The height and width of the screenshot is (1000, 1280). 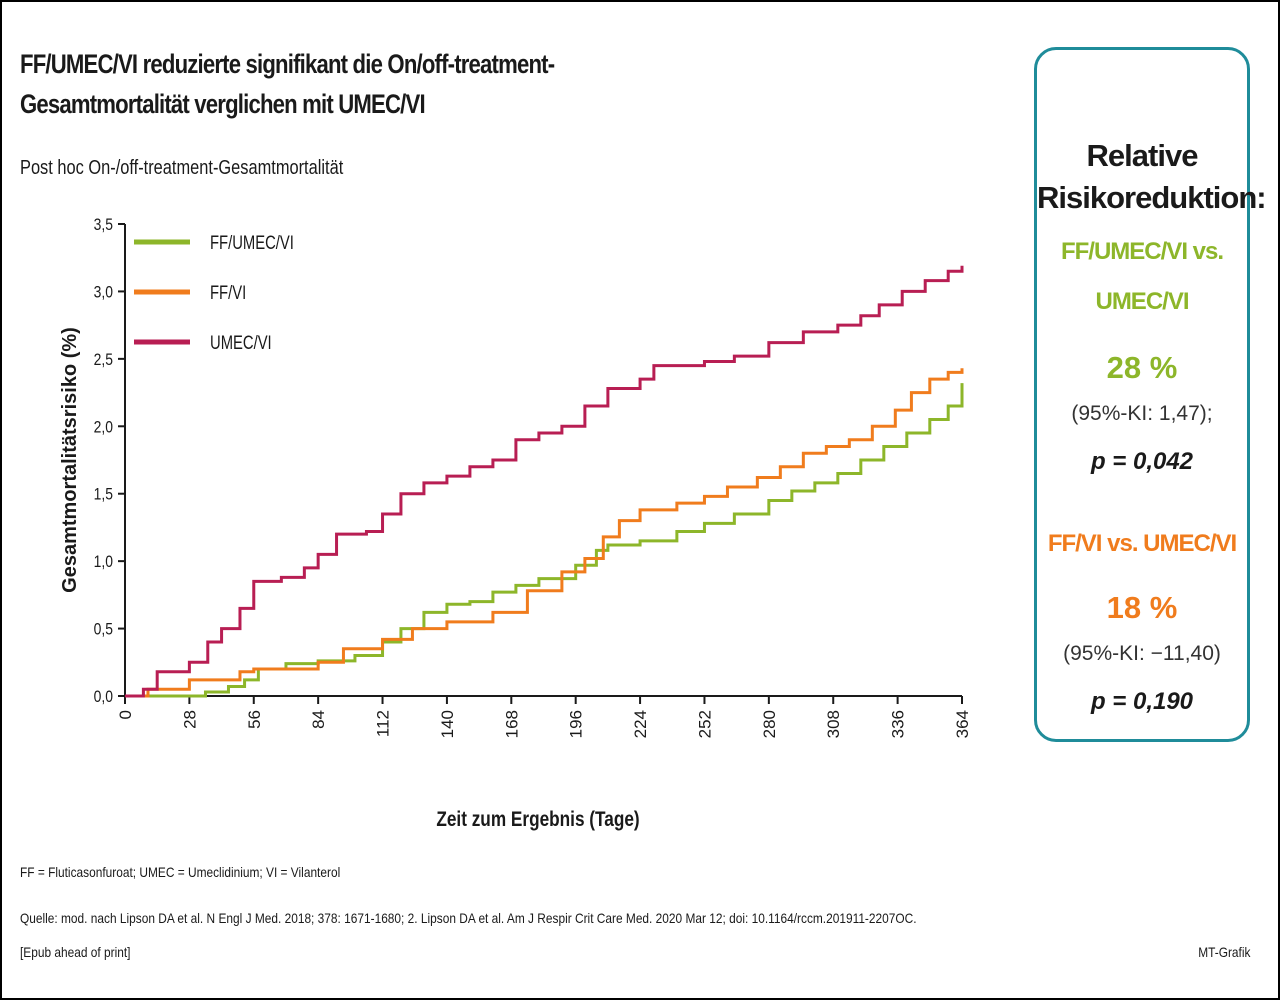 What do you see at coordinates (898, 724) in the screenshot?
I see `x-tick-label: 336` at bounding box center [898, 724].